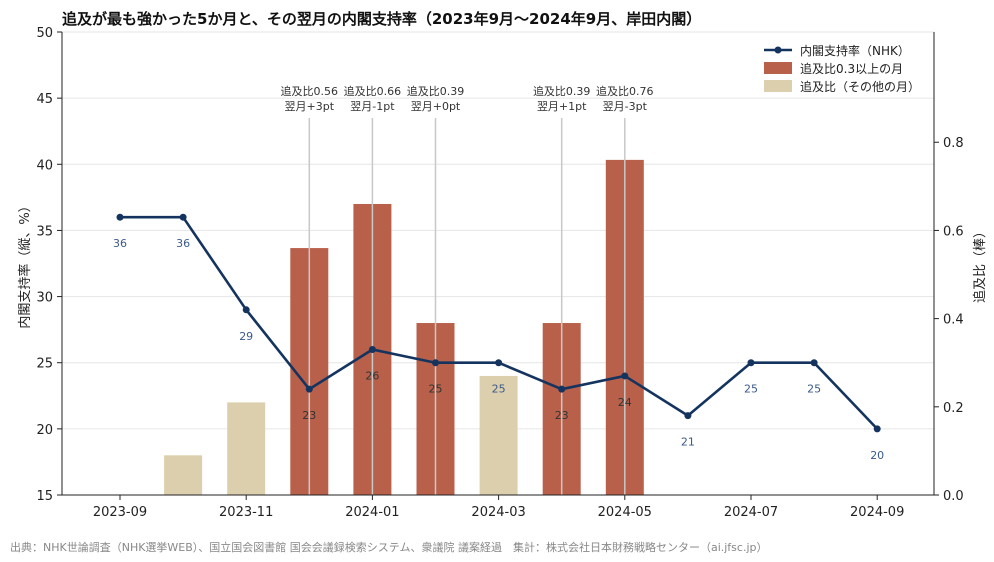  Describe the element at coordinates (980, 264) in the screenshot. I see `y-axis-right-label: 追及比（棒）` at that location.